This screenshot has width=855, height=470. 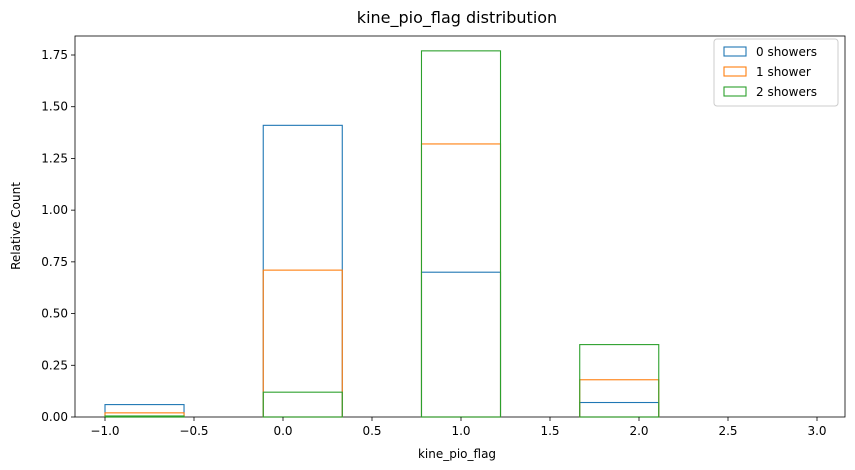 What do you see at coordinates (54, 55) in the screenshot?
I see `y-tick-label: 1.75` at bounding box center [54, 55].